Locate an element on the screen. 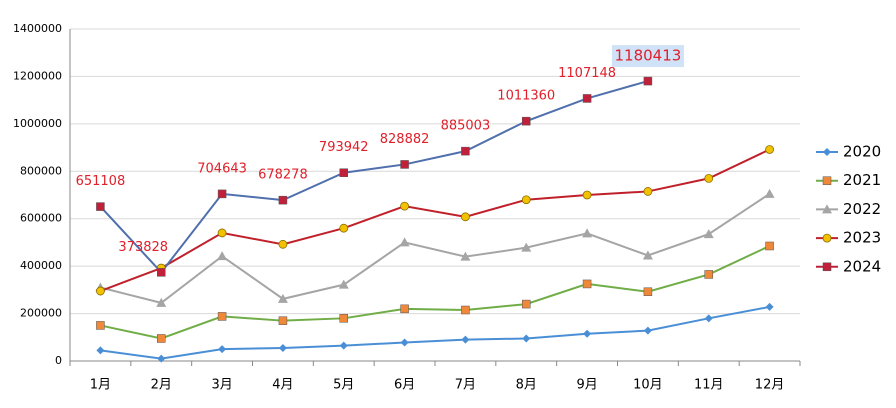 Image resolution: width=896 pixels, height=408 pixels. data-label: 793942 is located at coordinates (344, 147).